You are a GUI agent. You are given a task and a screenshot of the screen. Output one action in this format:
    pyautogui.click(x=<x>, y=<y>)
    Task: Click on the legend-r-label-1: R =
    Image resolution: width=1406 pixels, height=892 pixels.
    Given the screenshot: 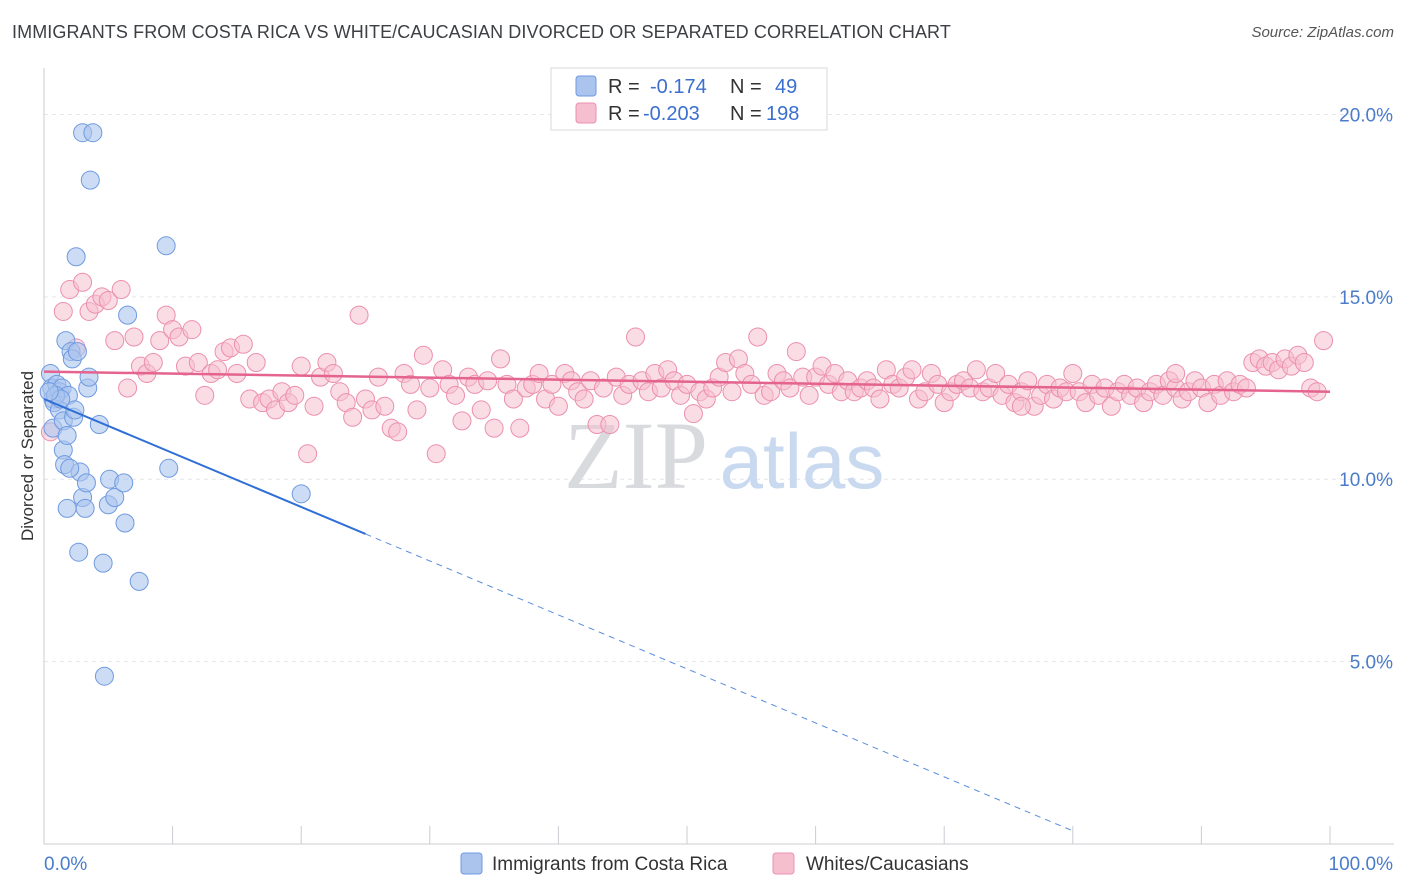 What is the action you would take?
    pyautogui.click(x=624, y=87)
    